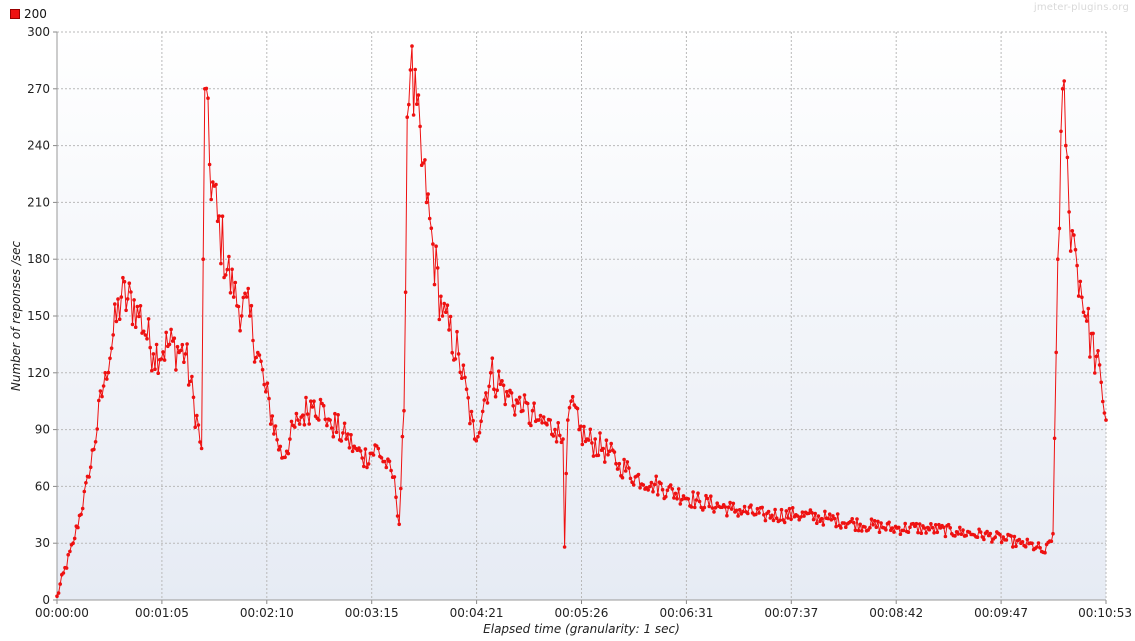 The height and width of the screenshot is (641, 1135). What do you see at coordinates (42, 543) in the screenshot?
I see `y-tick-label: 30` at bounding box center [42, 543].